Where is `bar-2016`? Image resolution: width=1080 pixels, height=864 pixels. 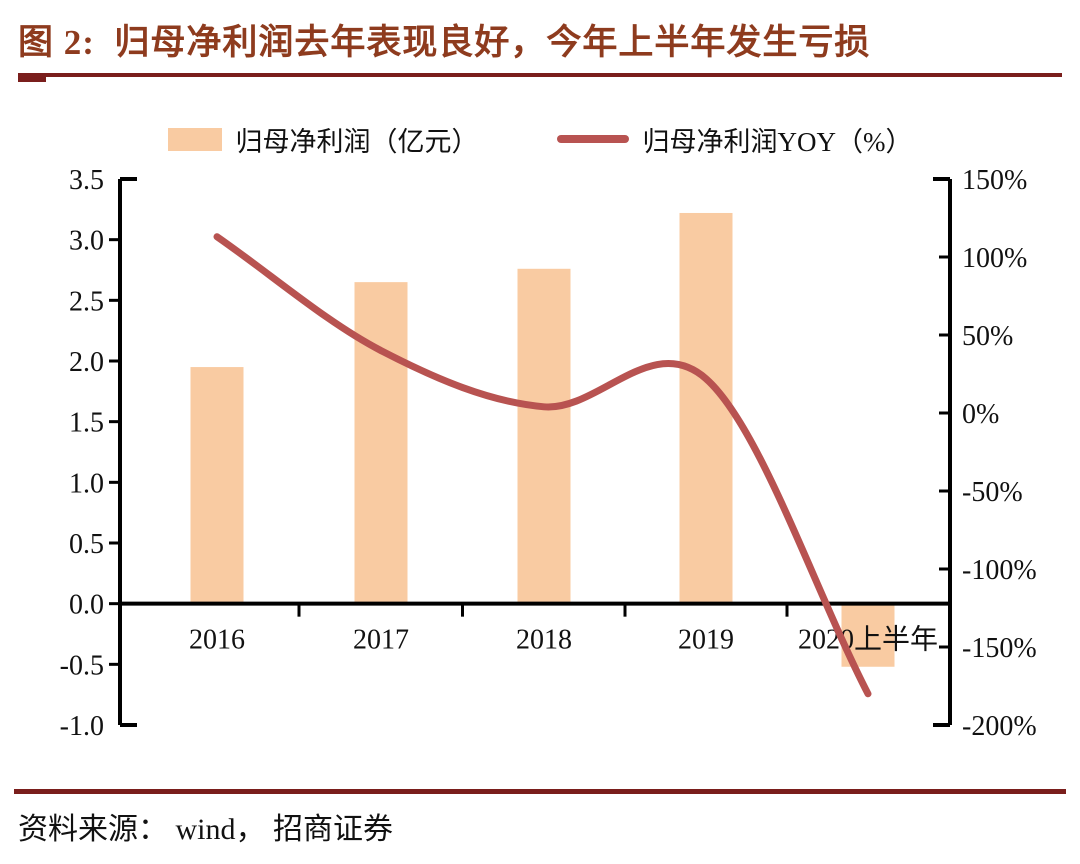
bar-2016 is located at coordinates (217, 485).